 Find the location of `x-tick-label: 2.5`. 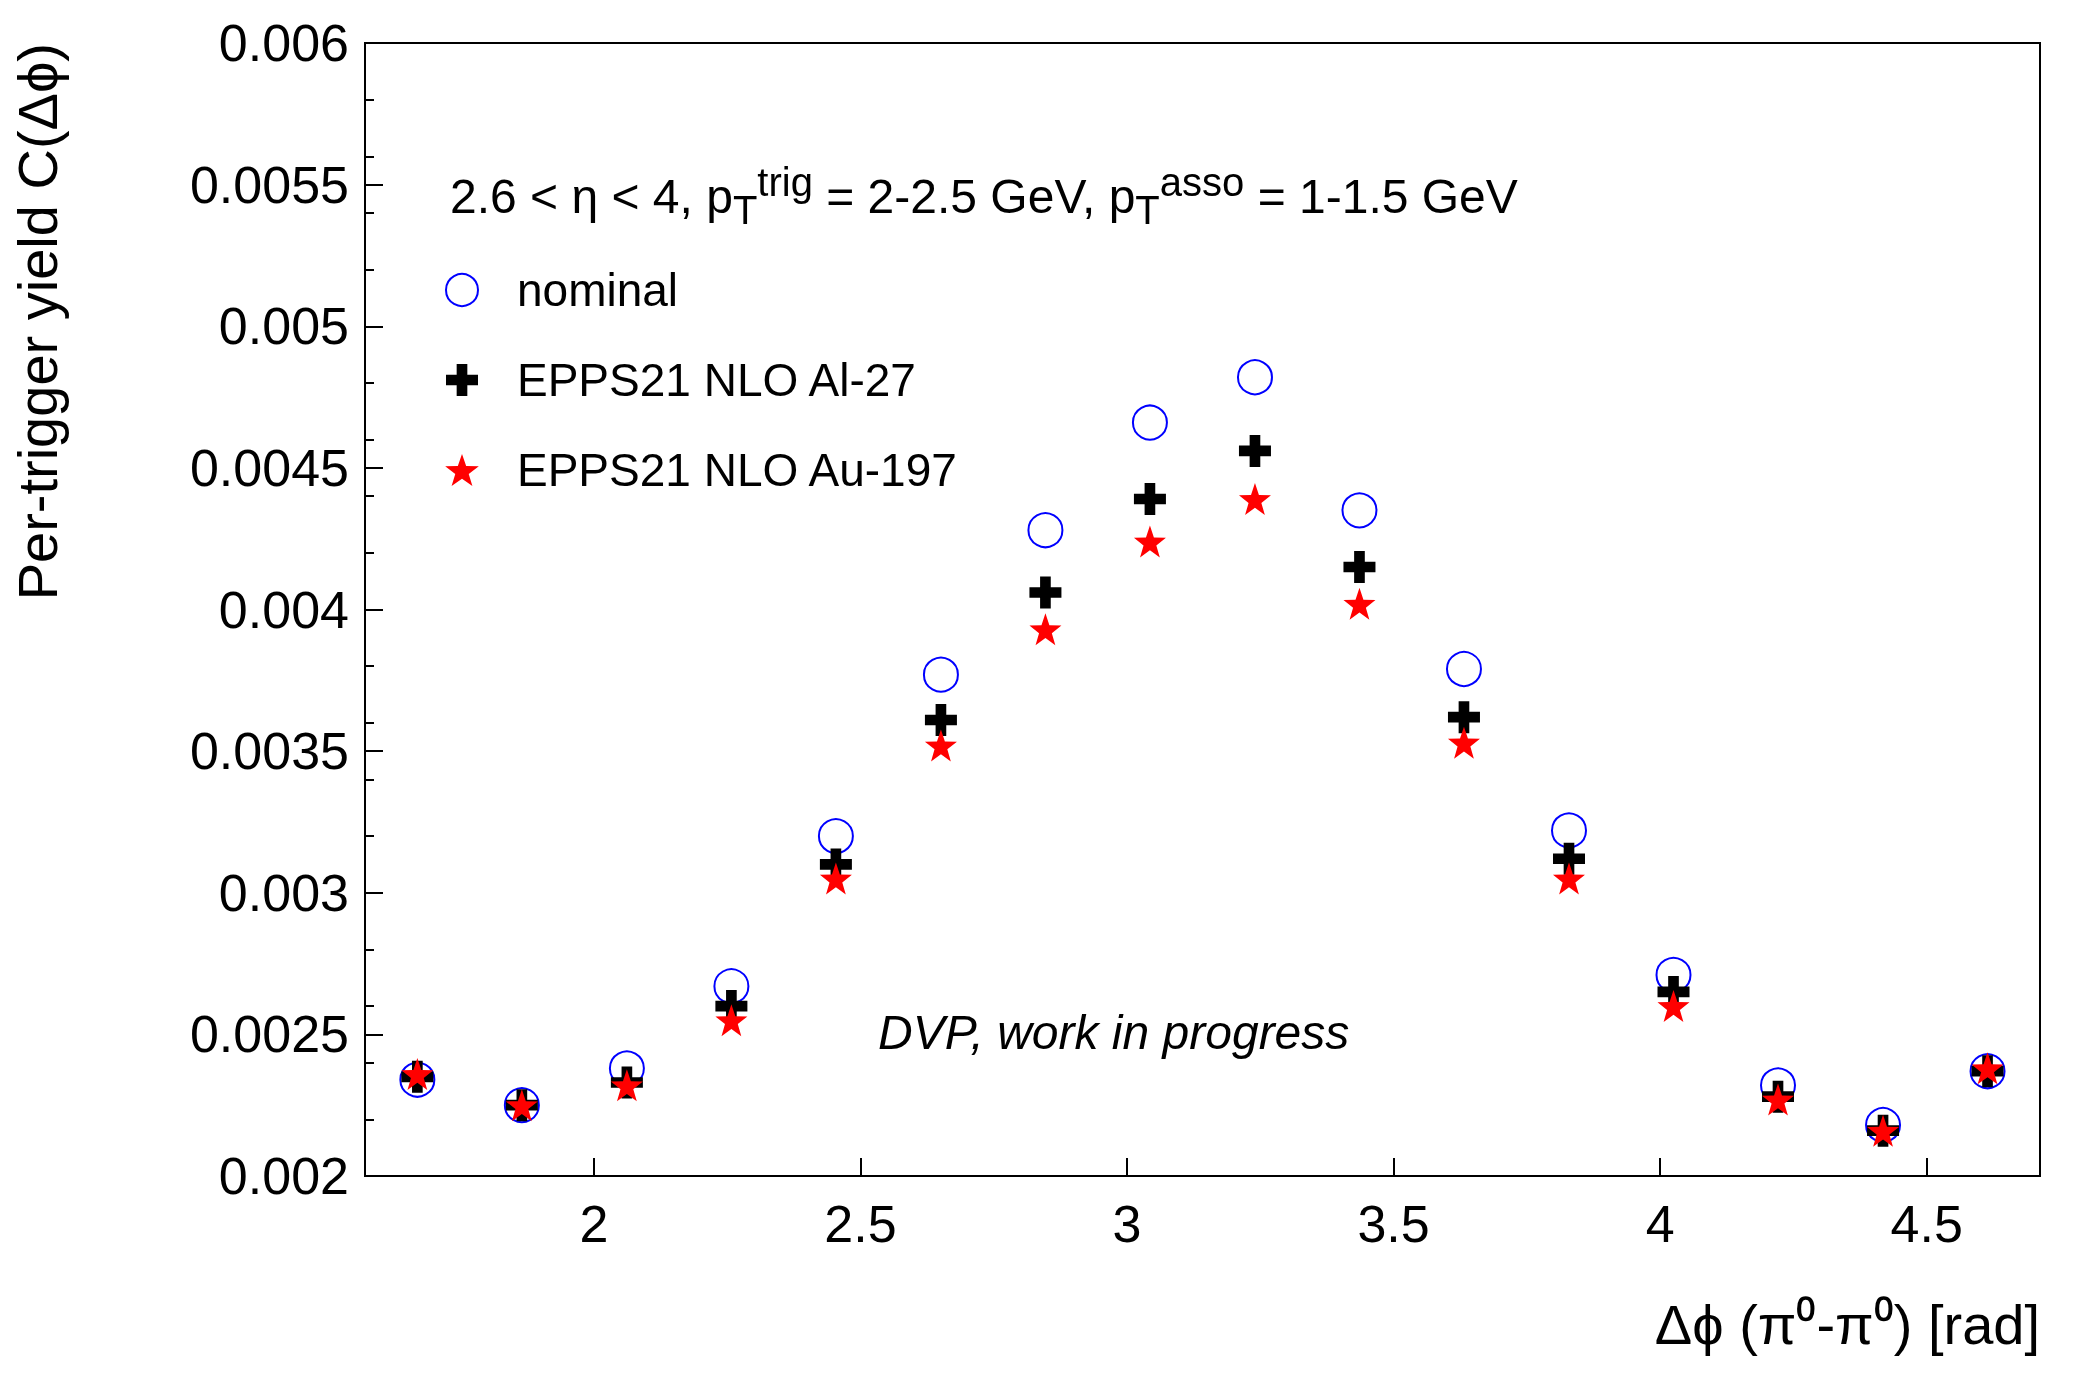

x-tick-label: 2.5 is located at coordinates (860, 1224).